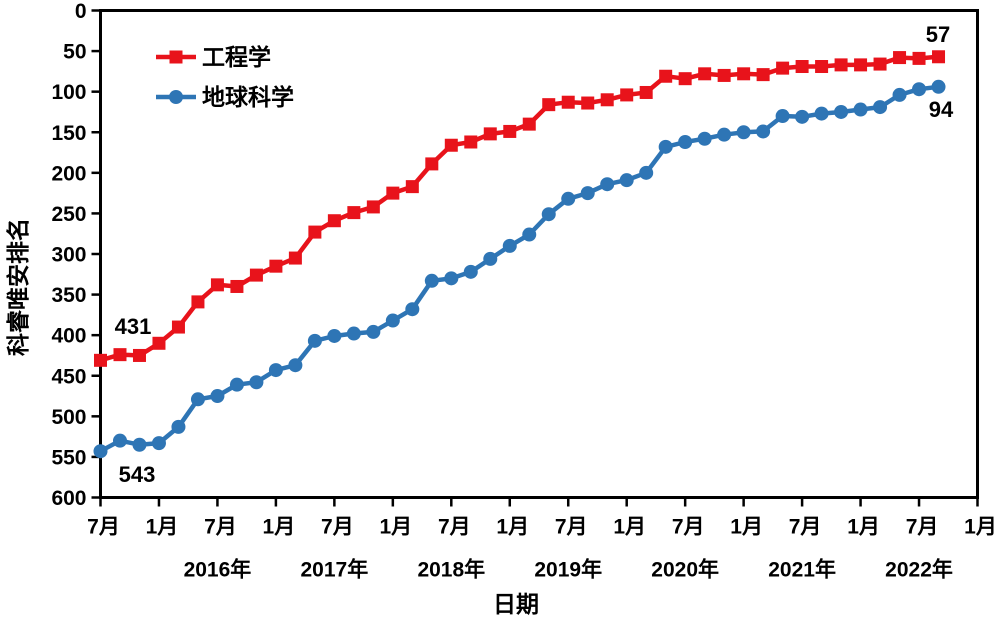 This screenshot has height=623, width=994. What do you see at coordinates (218, 570) in the screenshot?
I see `x-axis-year-label: 2016年` at bounding box center [218, 570].